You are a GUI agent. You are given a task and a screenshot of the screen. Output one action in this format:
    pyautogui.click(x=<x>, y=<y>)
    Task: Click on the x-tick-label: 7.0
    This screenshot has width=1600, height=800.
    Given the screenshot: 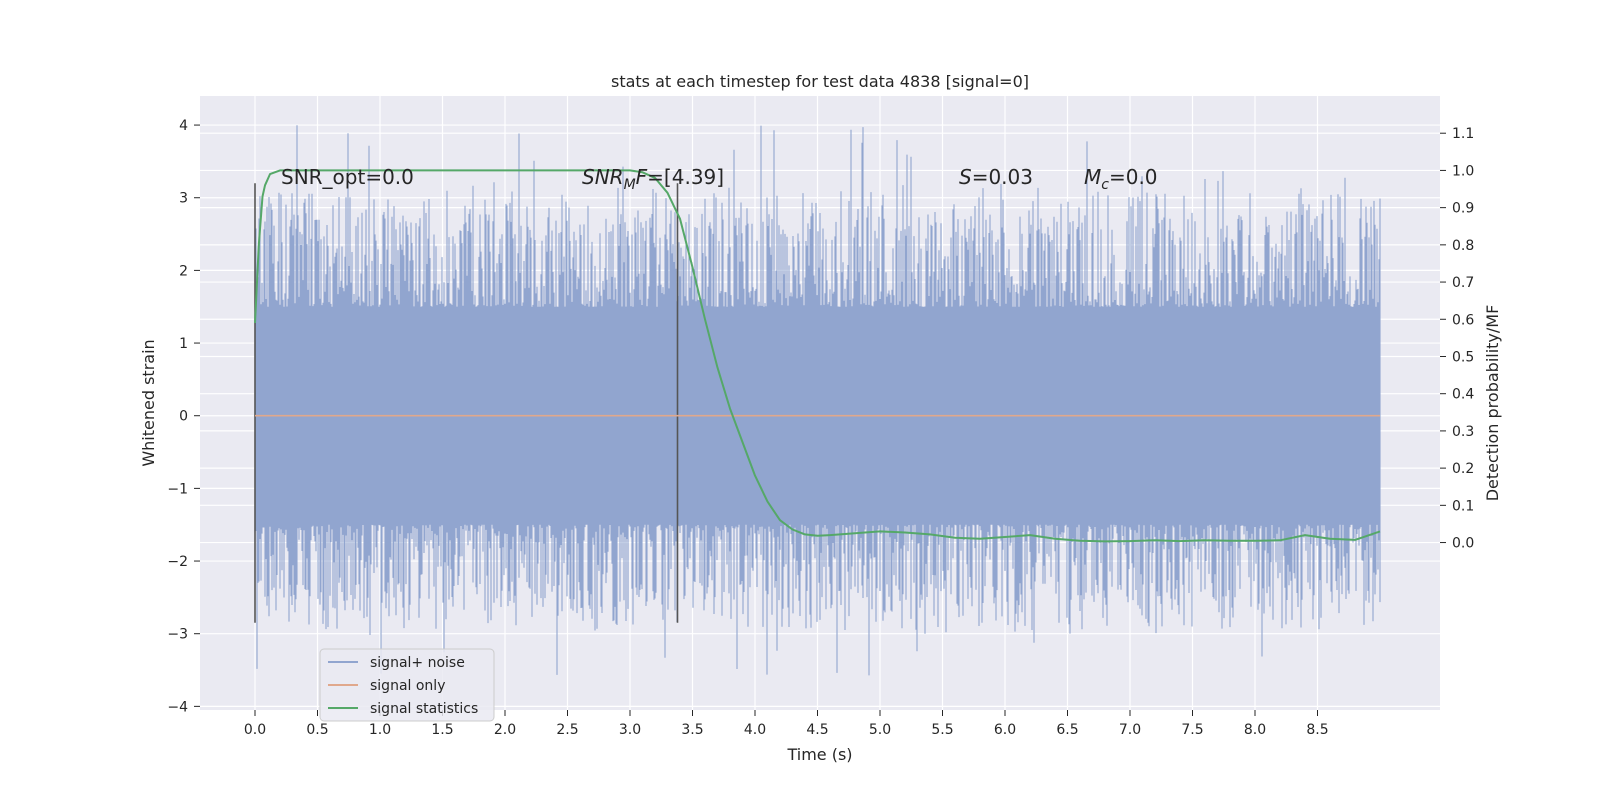 What is the action you would take?
    pyautogui.click(x=1130, y=730)
    